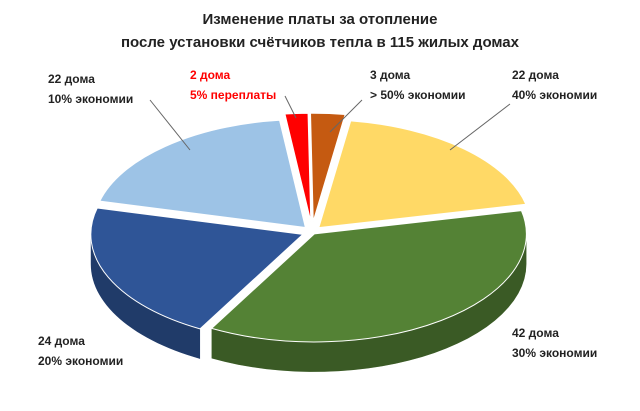 The image size is (640, 411). Describe the element at coordinates (233, 95) in the screenshot. I see `category-label: 5% переплаты` at that location.